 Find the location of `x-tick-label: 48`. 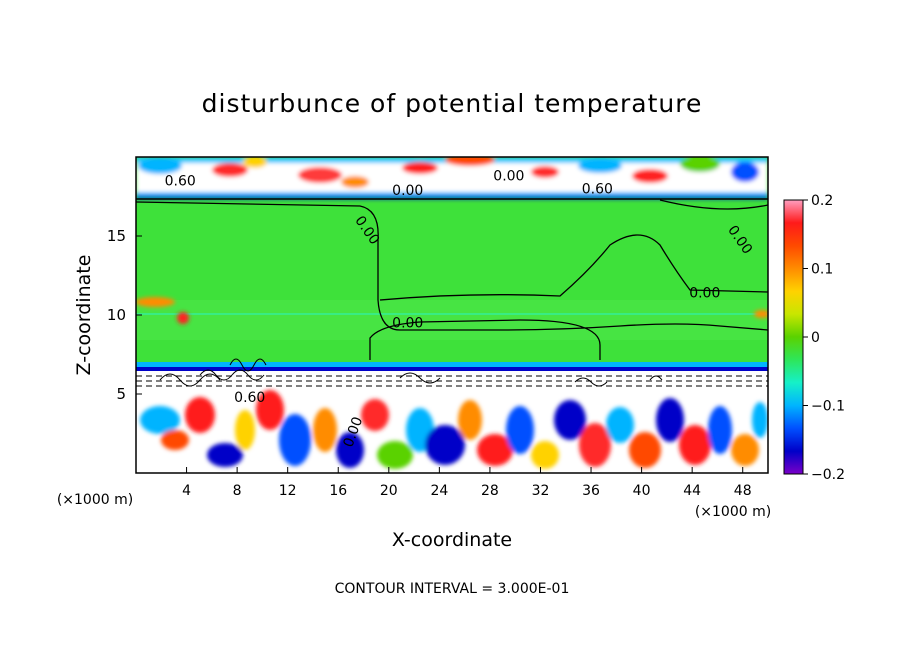

x-tick-label: 48 is located at coordinates (743, 491).